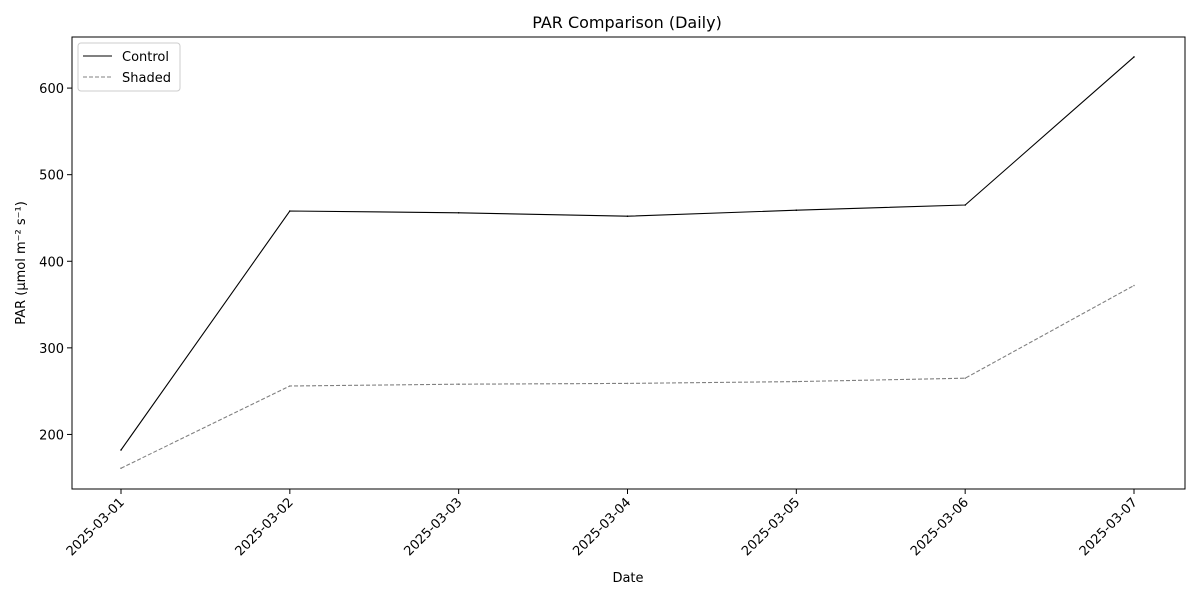 This screenshot has height=600, width=1200. Describe the element at coordinates (771, 527) in the screenshot. I see `x-tick-label: 2025-03-05` at that location.